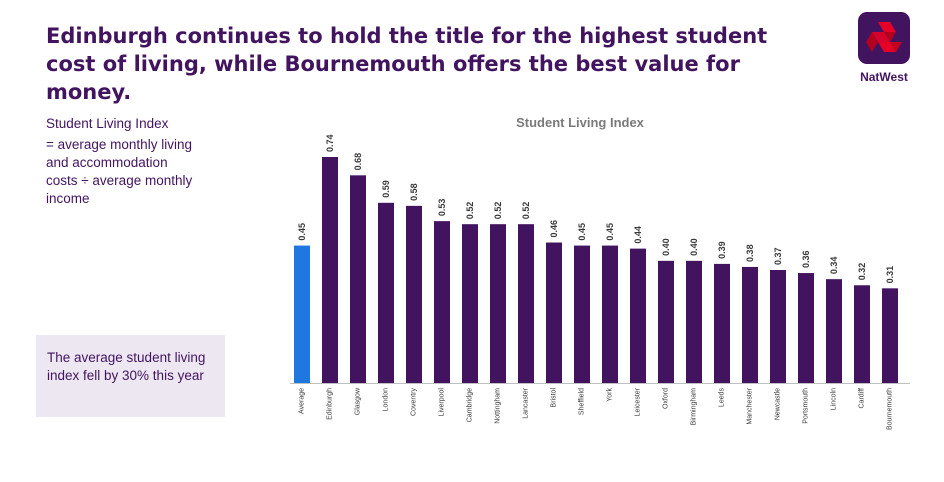  What do you see at coordinates (722, 323) in the screenshot?
I see `bar-leeds` at bounding box center [722, 323].